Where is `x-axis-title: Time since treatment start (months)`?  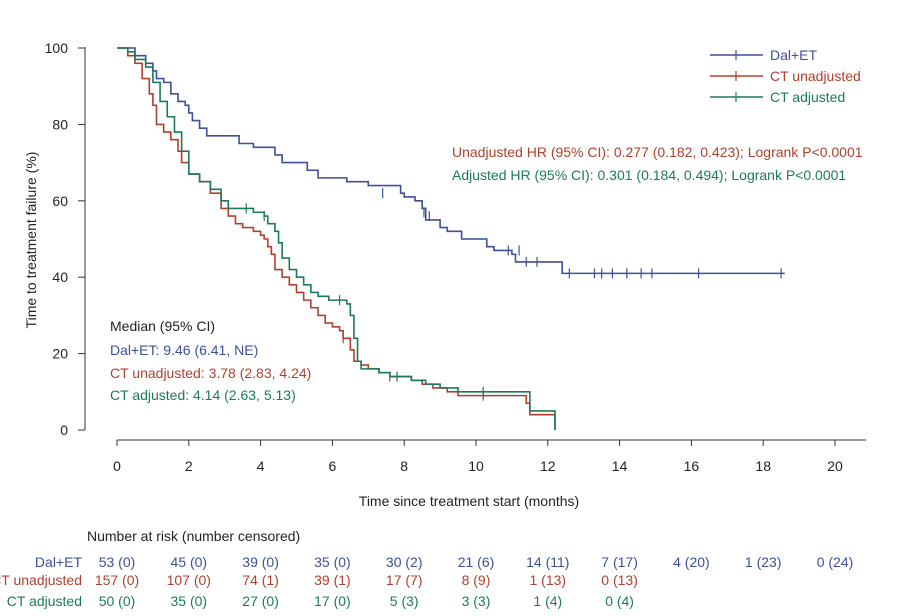 x-axis-title: Time since treatment start (months) is located at coordinates (469, 501).